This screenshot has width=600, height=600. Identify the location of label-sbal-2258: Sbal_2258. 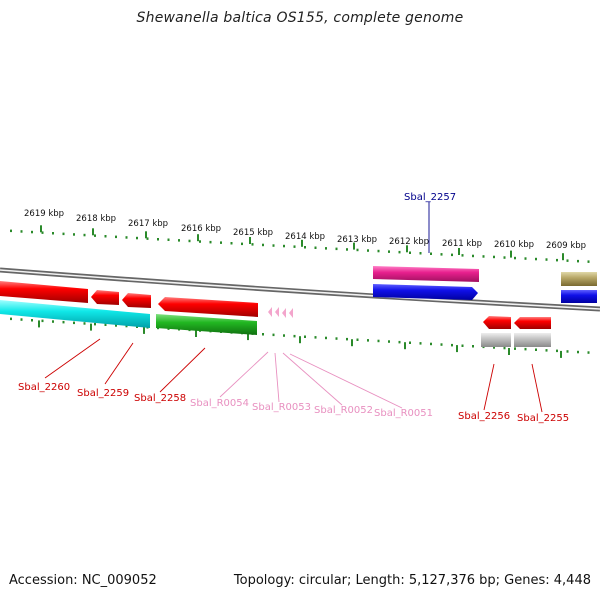
(160, 398).